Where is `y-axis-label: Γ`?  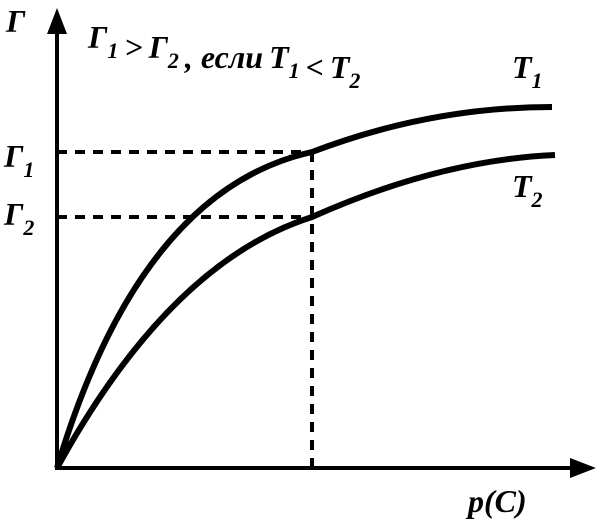 y-axis-label: Γ is located at coordinates (15, 21).